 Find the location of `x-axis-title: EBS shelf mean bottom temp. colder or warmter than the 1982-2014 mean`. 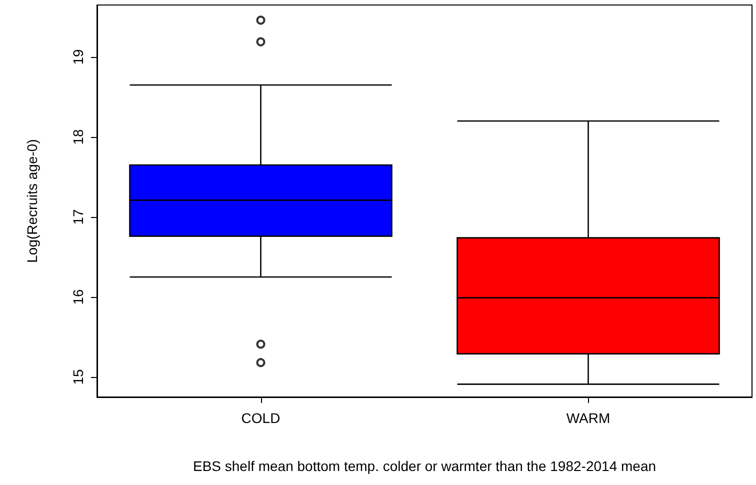

x-axis-title: EBS shelf mean bottom temp. colder or warmter than the 1982-2014 mean is located at coordinates (424, 466).